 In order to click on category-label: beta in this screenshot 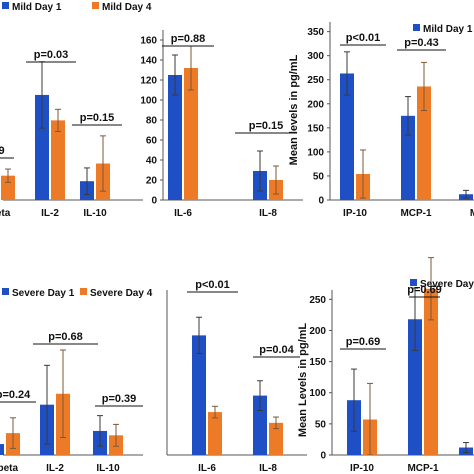, I will do `click(5, 213)`.